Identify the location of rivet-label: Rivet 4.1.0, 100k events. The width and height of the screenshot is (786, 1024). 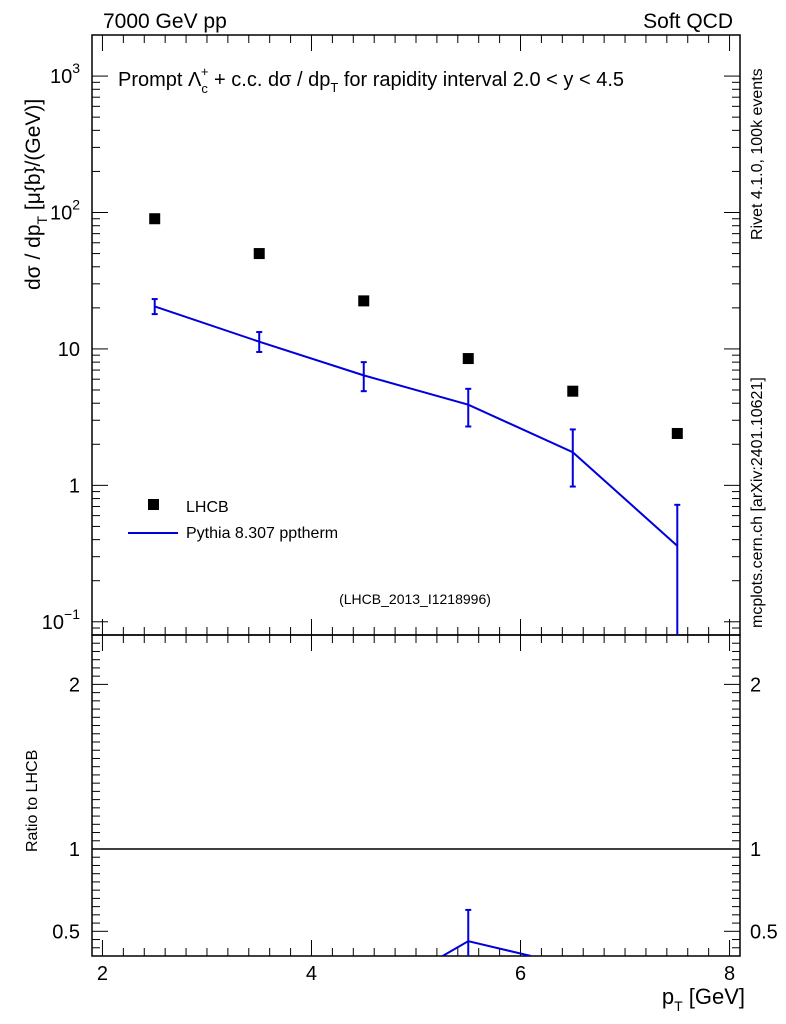
(757, 154).